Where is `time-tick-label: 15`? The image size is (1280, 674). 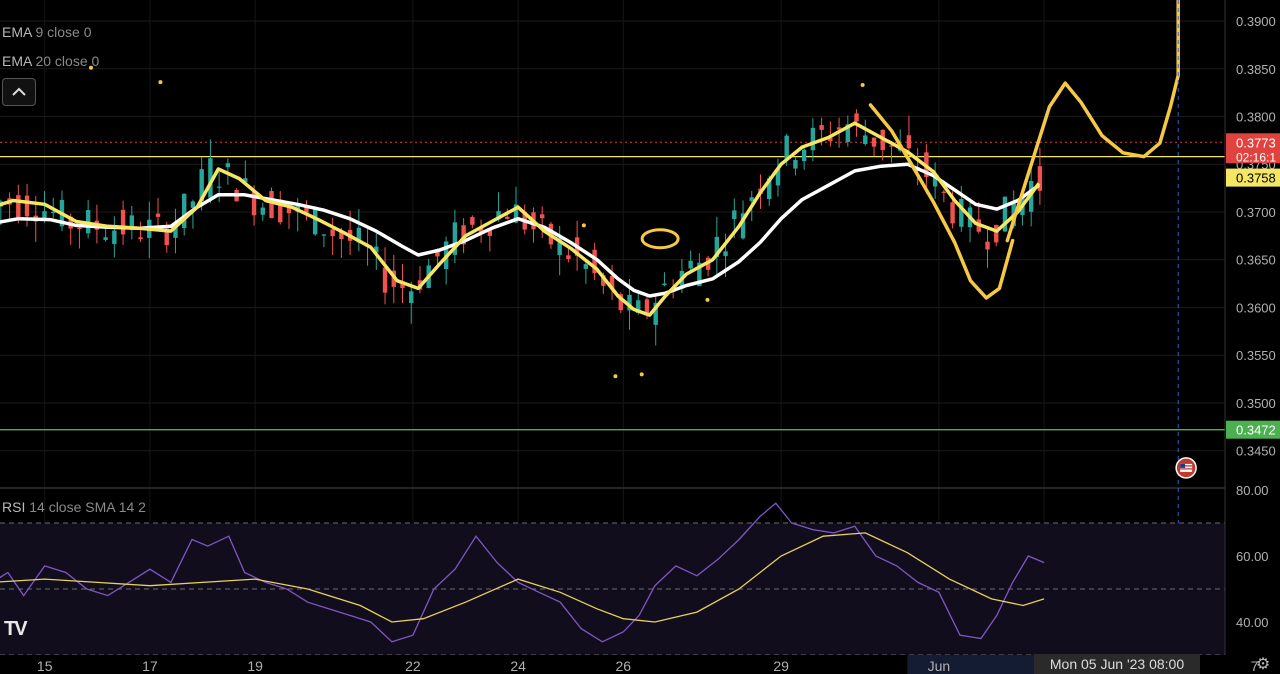 time-tick-label: 15 is located at coordinates (45, 666).